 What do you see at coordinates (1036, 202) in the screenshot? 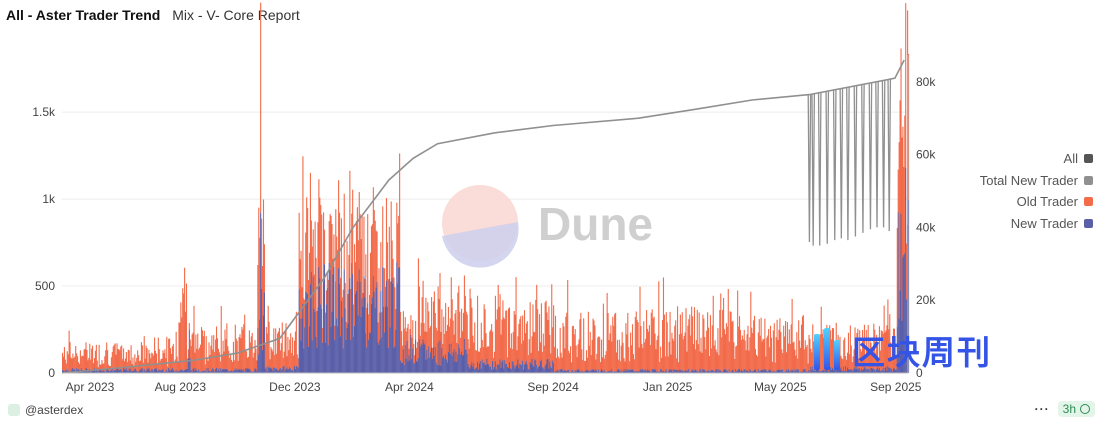
I see `legend-item-old-trader: Old Trader` at bounding box center [1036, 202].